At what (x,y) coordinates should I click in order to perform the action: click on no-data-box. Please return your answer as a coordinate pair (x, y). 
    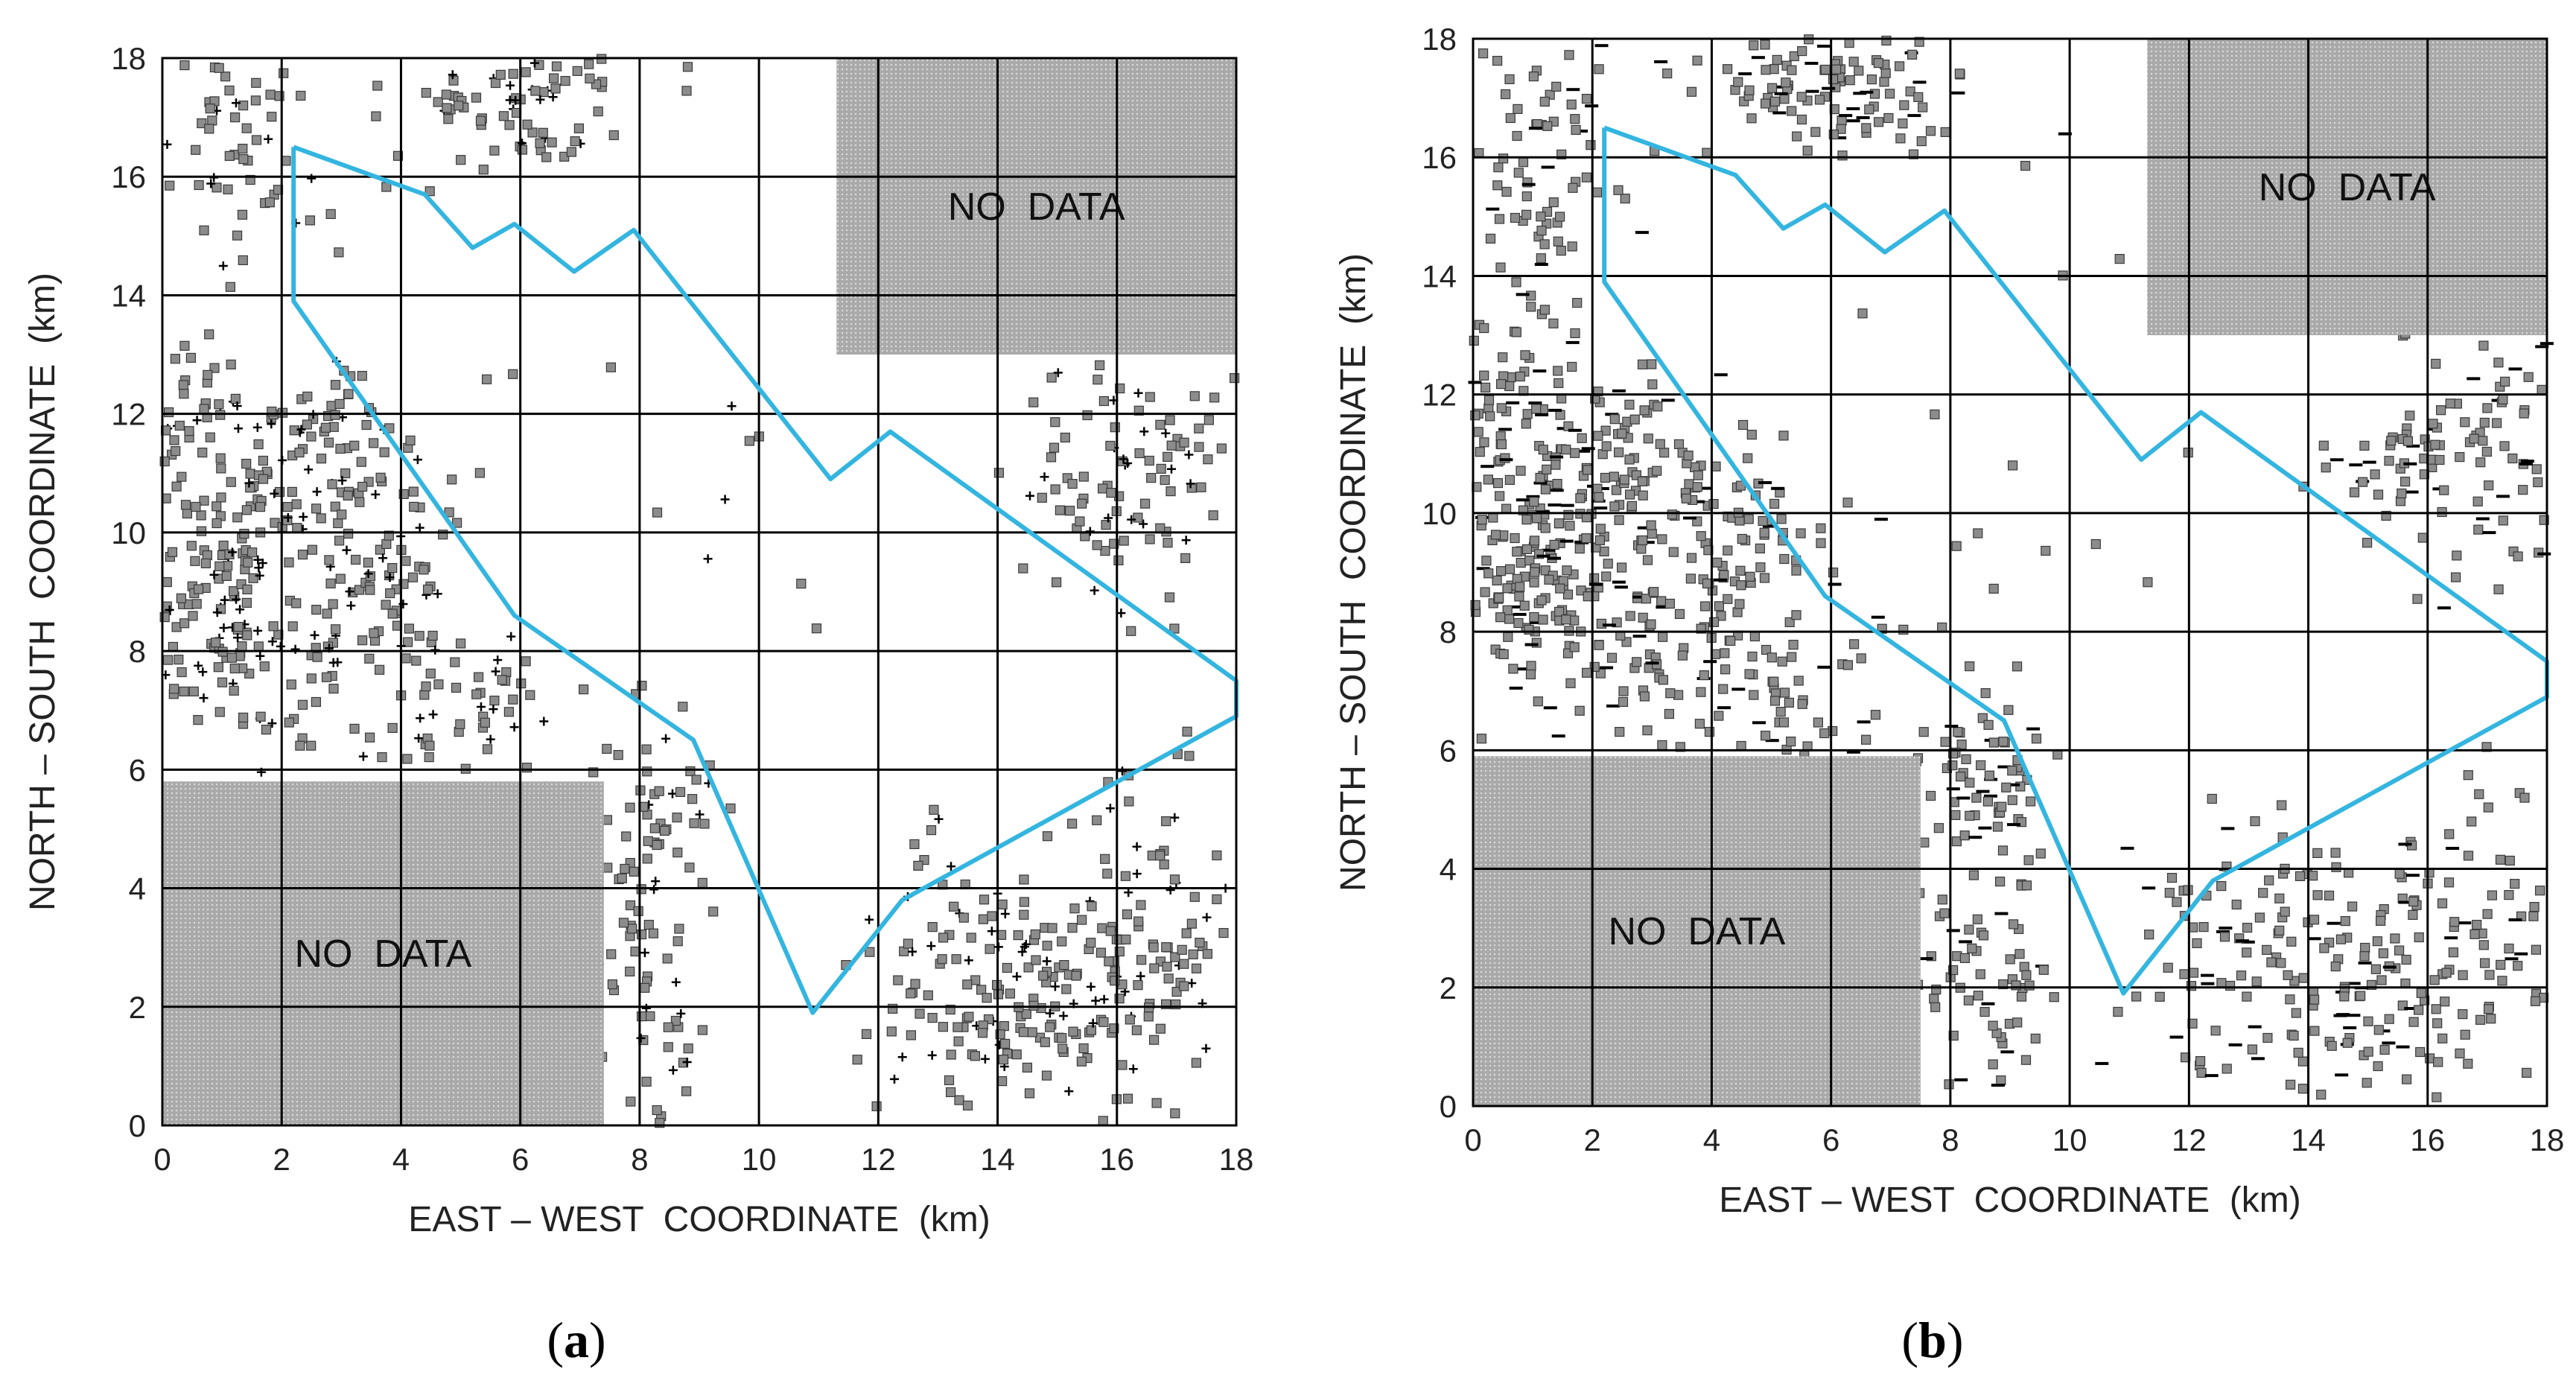
    Looking at the image, I should click on (1697, 931).